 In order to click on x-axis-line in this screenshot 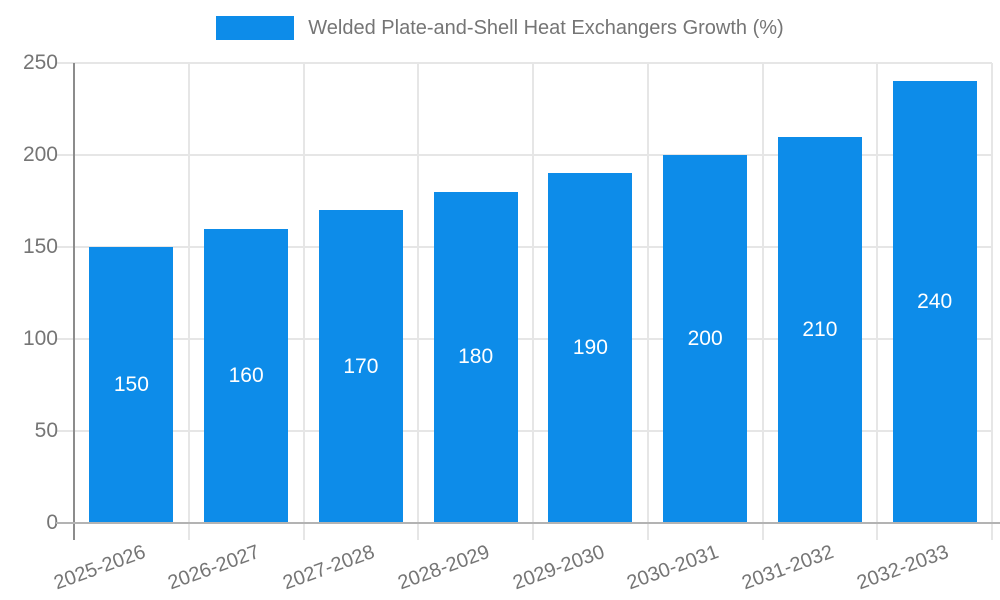, I will do `click(528, 523)`.